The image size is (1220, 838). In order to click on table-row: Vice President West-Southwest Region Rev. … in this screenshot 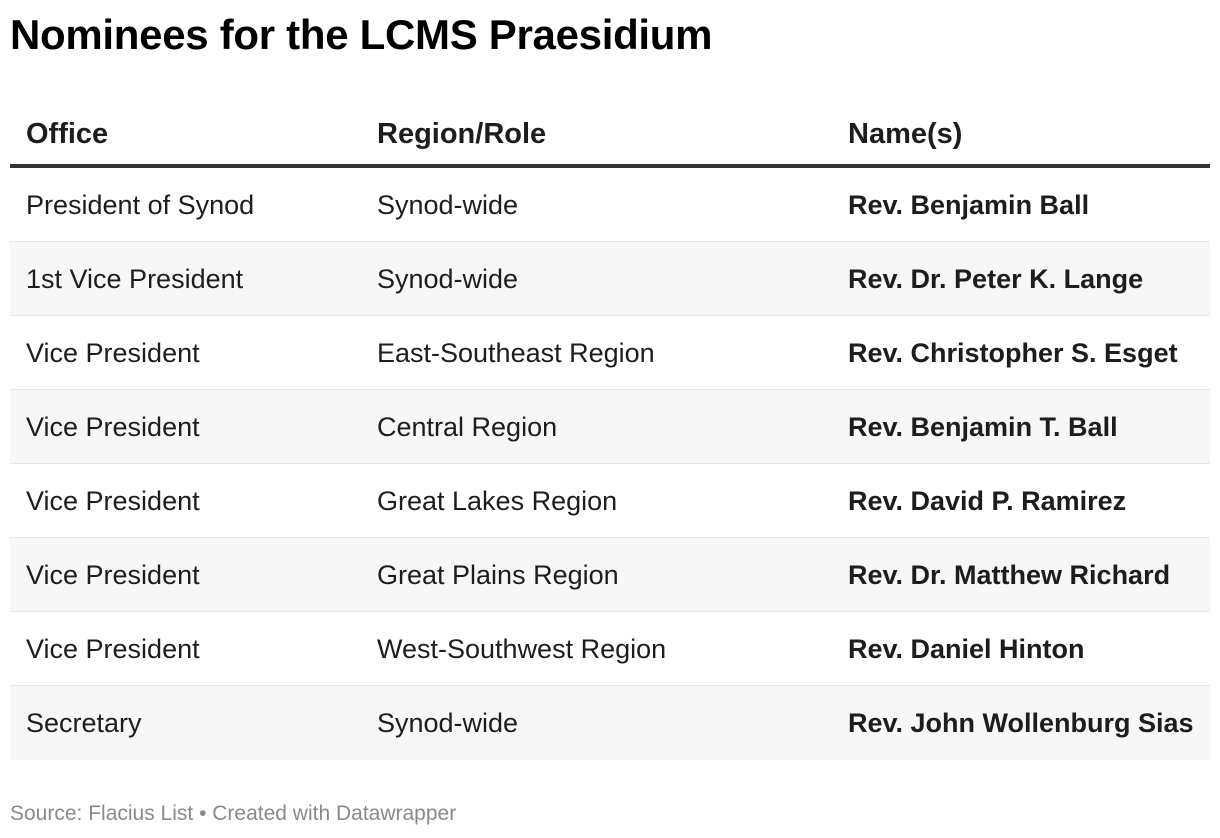, I will do `click(610, 649)`.